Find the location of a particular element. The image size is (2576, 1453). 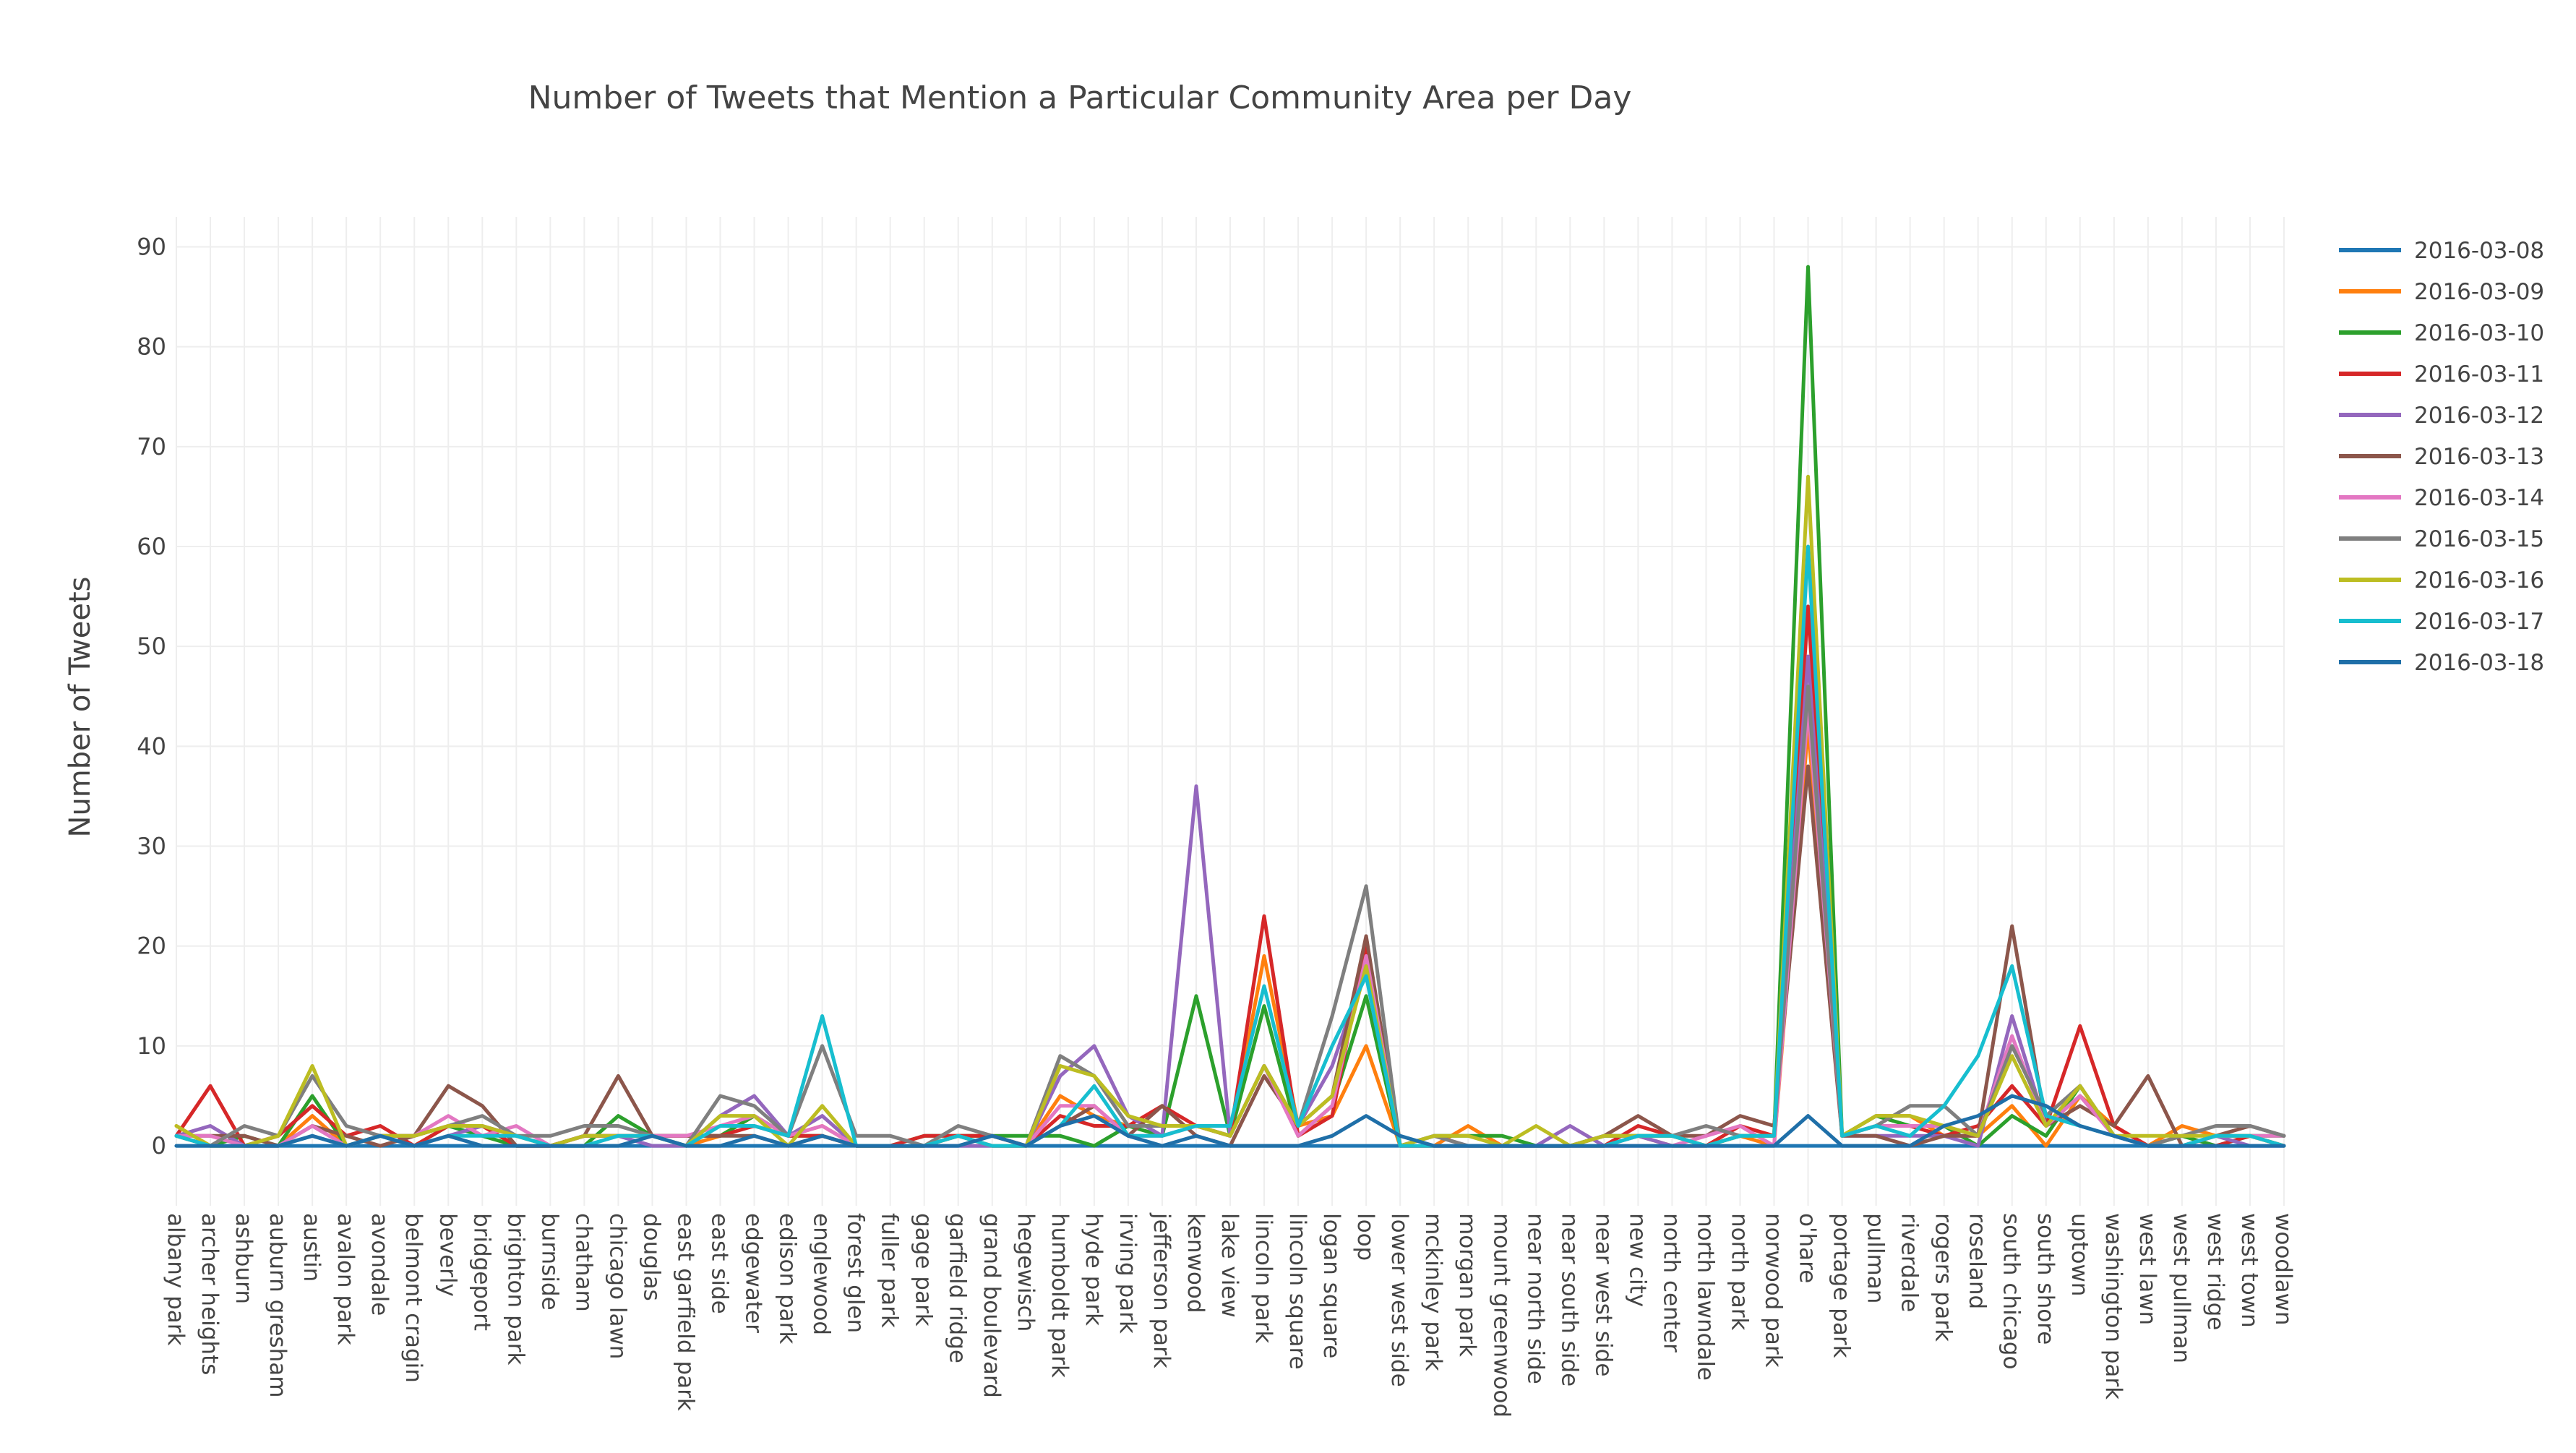

x-tick-label: near north side is located at coordinates (1535, 1298).